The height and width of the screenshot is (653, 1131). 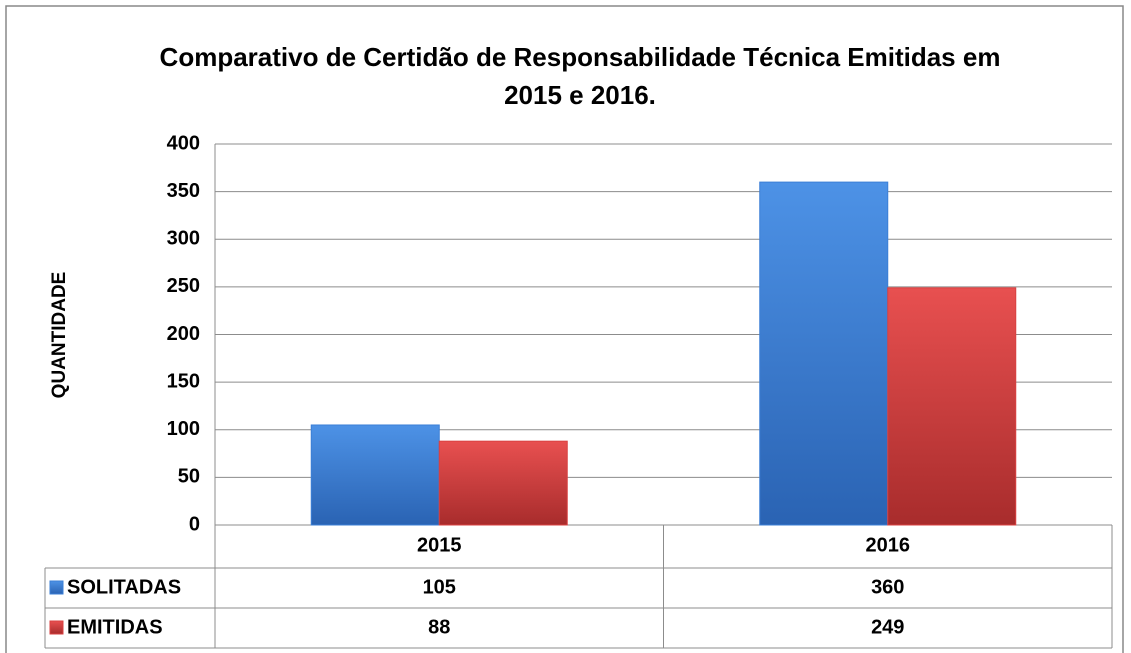 What do you see at coordinates (183, 286) in the screenshot?
I see `y-tick-label: 250` at bounding box center [183, 286].